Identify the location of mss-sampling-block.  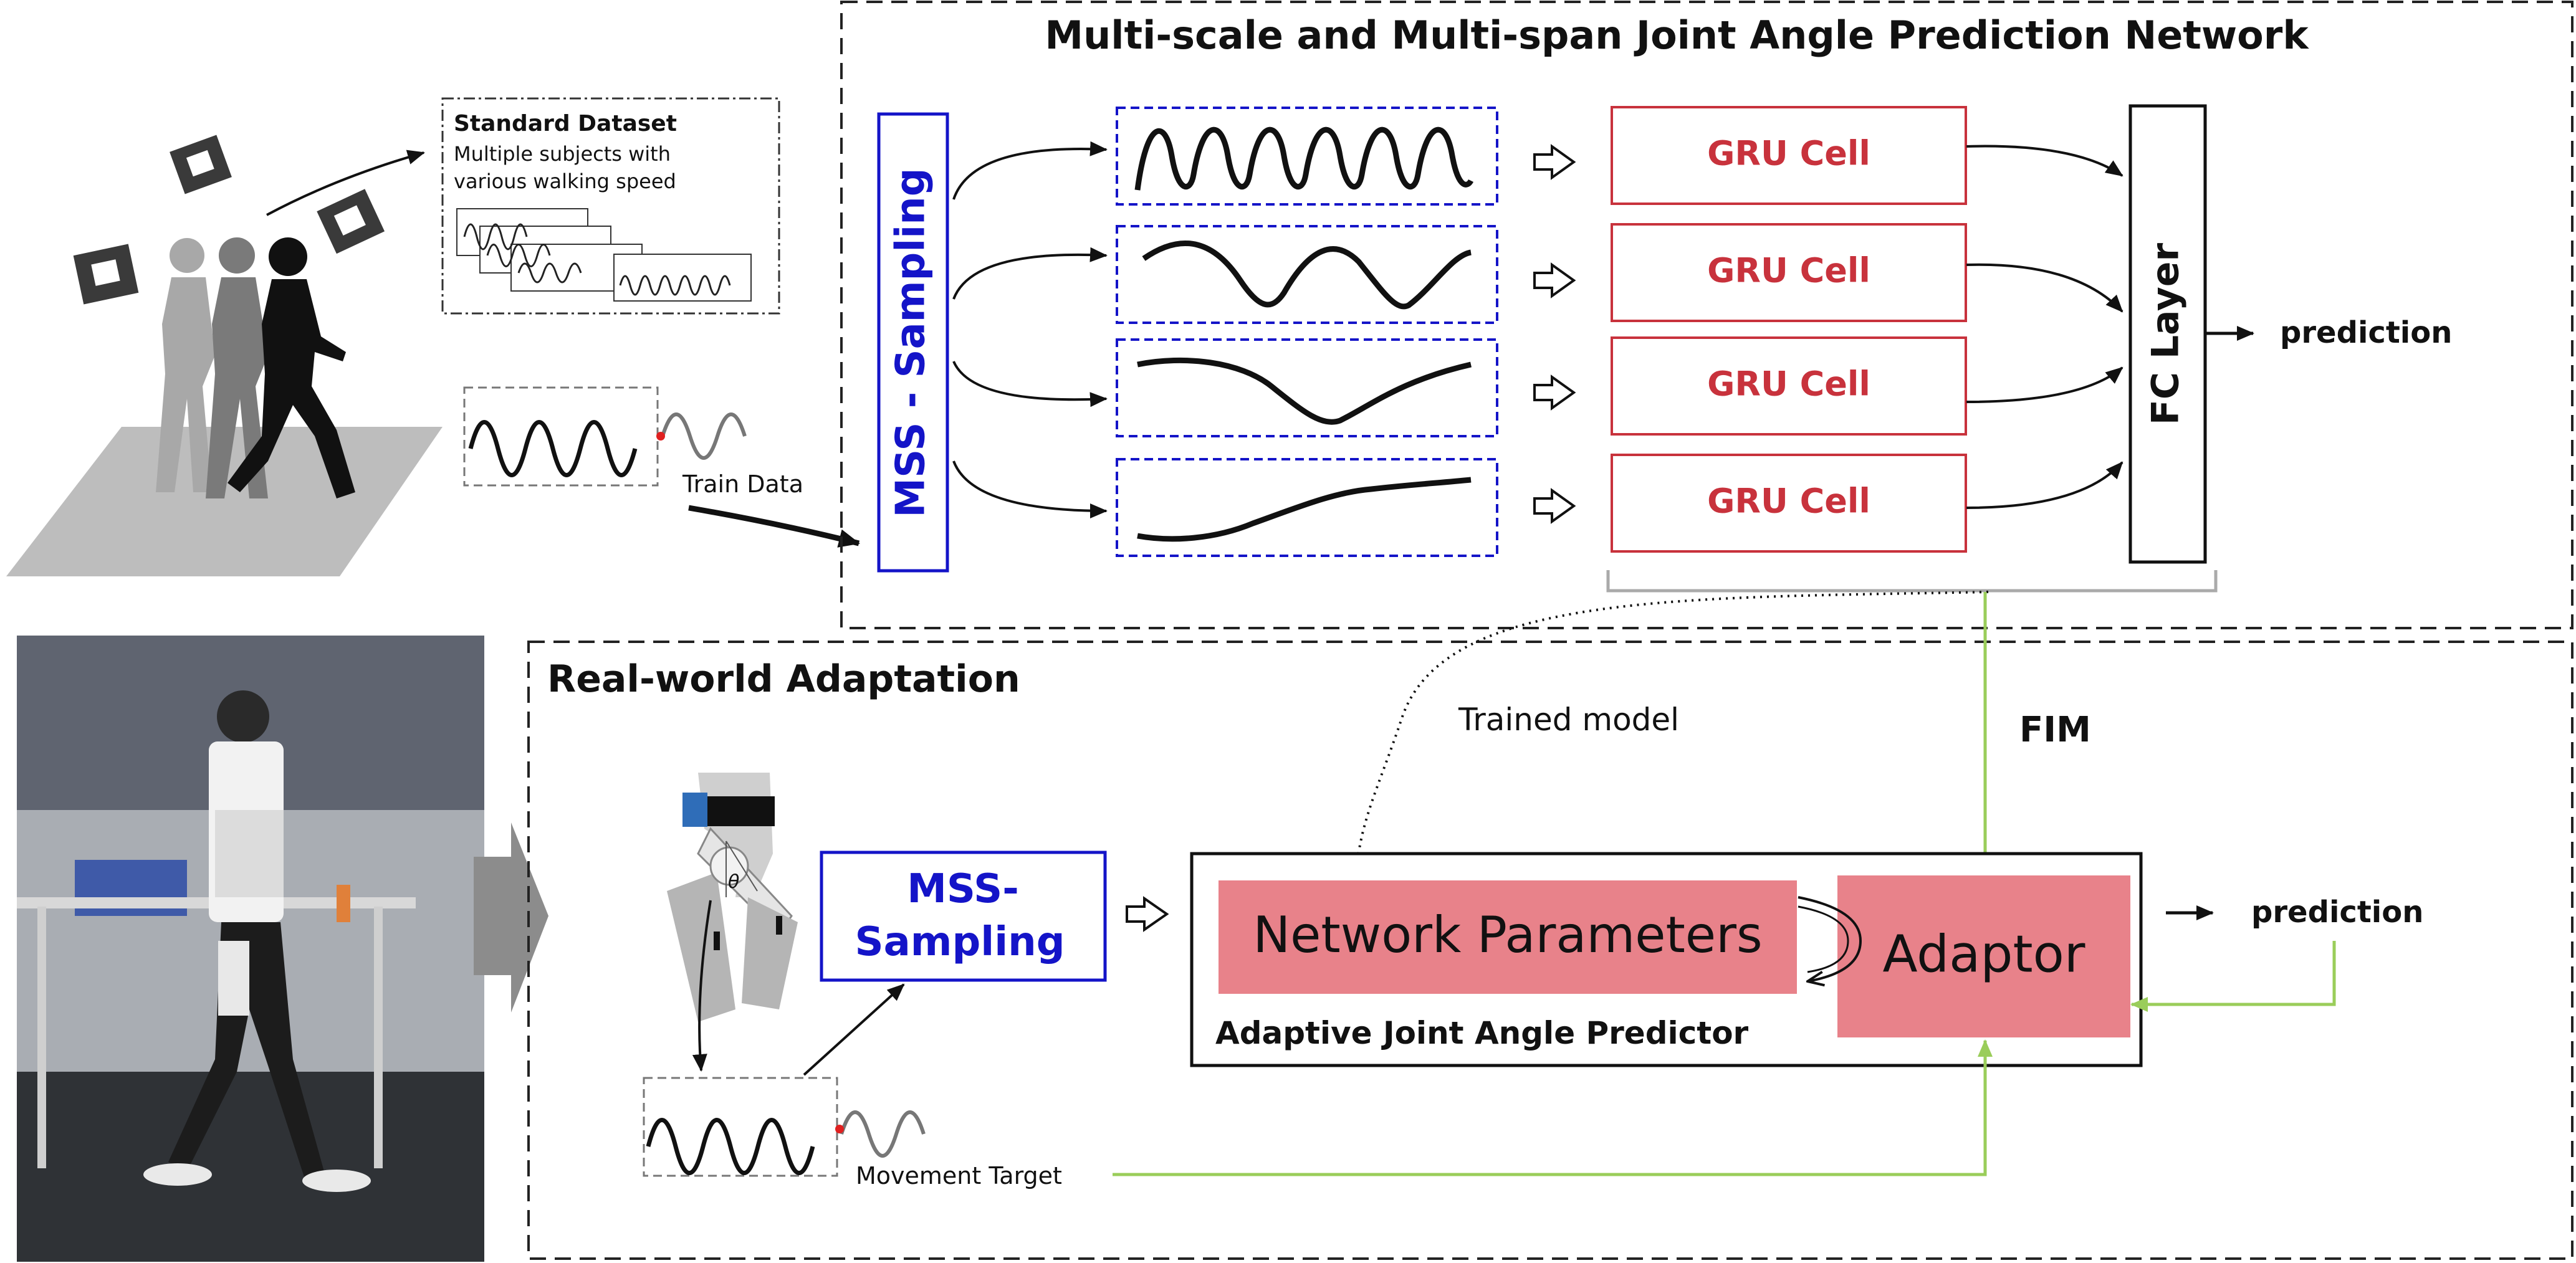
(913, 343).